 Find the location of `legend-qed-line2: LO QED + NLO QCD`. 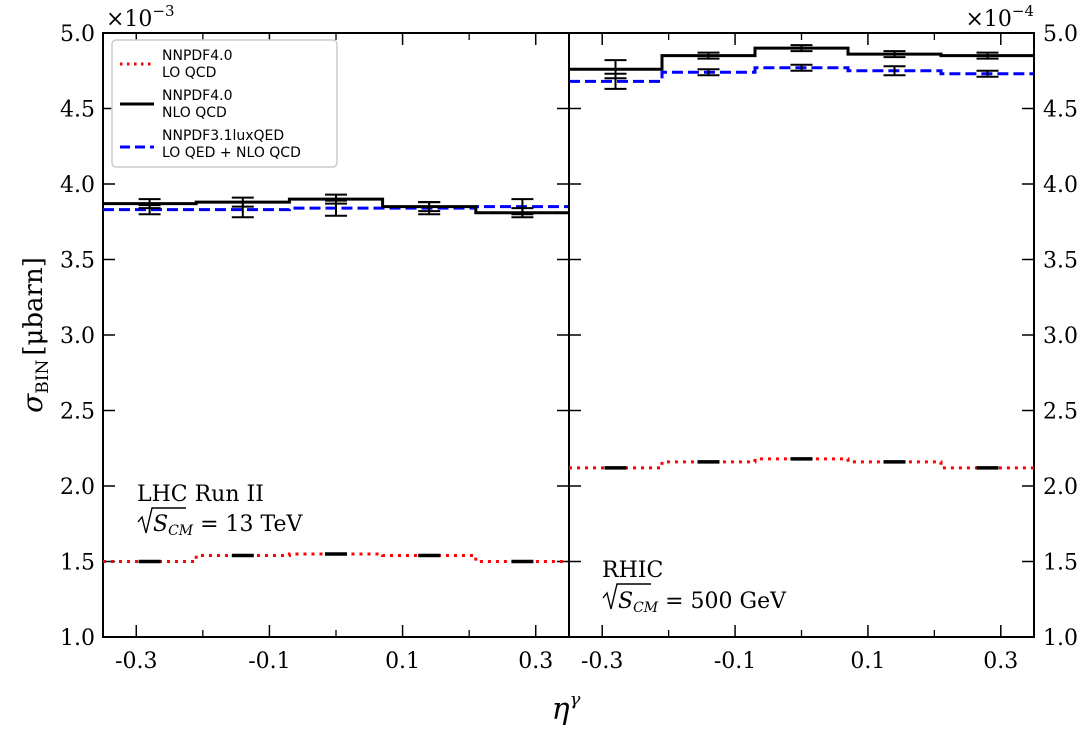

legend-qed-line2: LO QED + NLO QCD is located at coordinates (231, 153).